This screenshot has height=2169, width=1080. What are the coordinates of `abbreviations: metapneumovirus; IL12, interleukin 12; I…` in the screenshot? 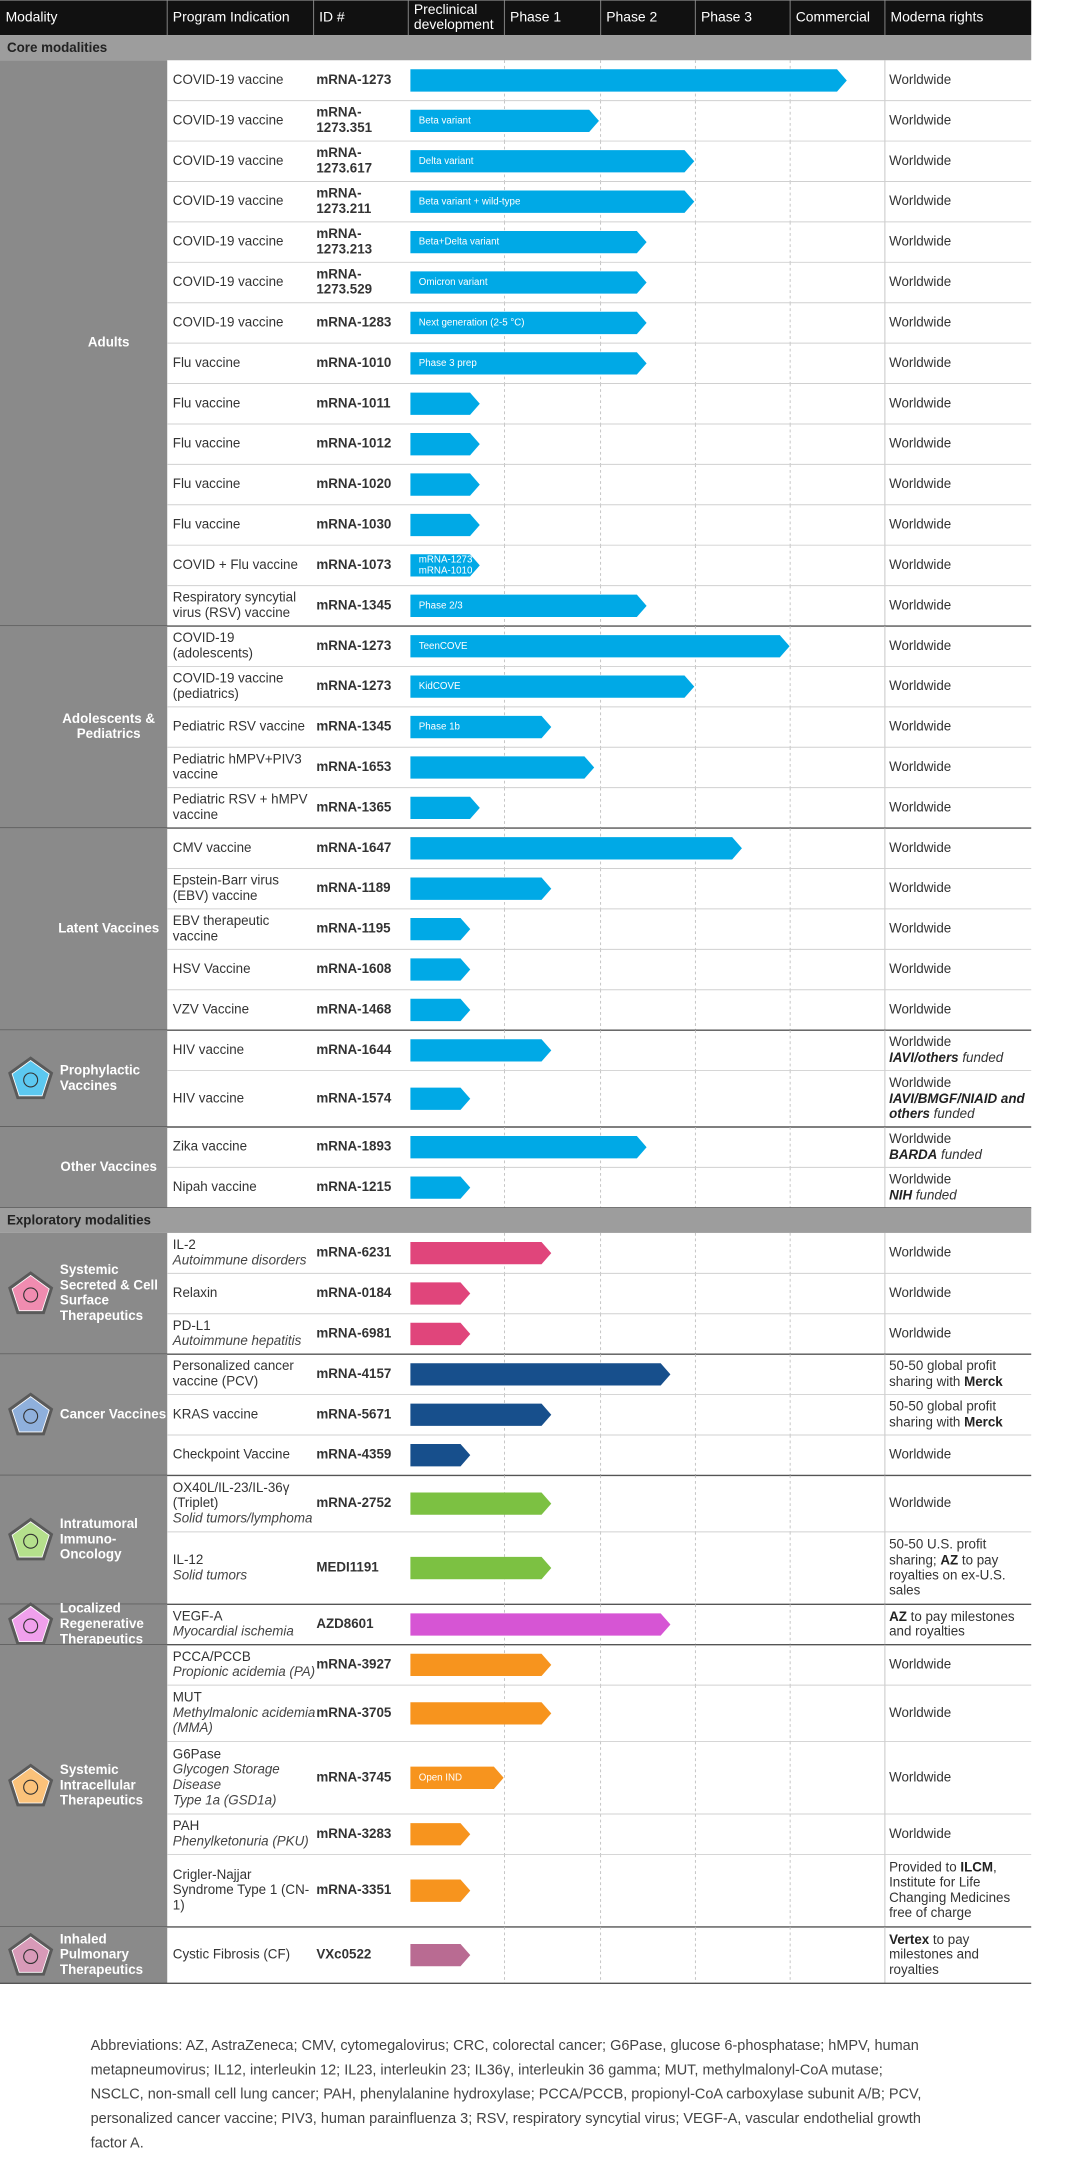 It's located at (487, 2070).